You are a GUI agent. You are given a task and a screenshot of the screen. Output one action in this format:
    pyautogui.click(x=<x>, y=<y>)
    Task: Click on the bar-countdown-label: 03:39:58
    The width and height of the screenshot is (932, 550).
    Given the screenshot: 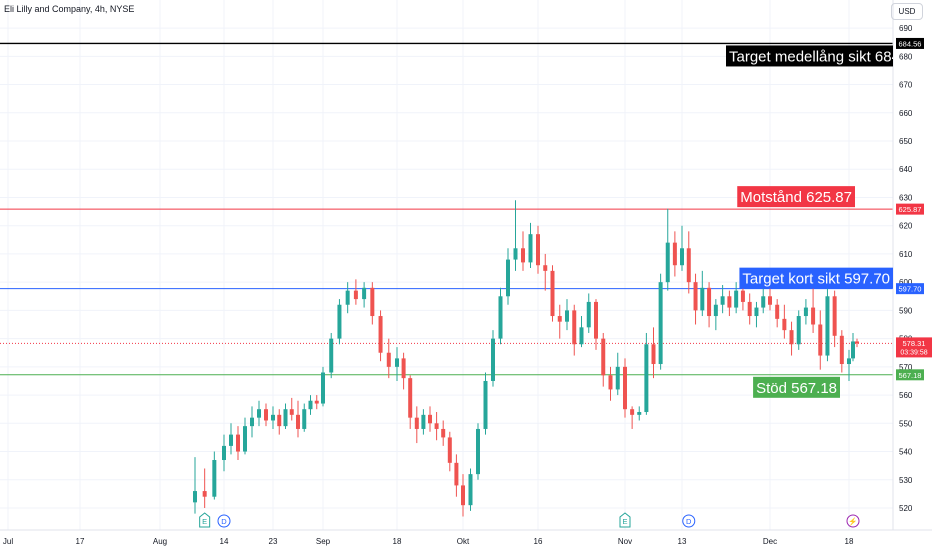 What is the action you would take?
    pyautogui.click(x=913, y=352)
    